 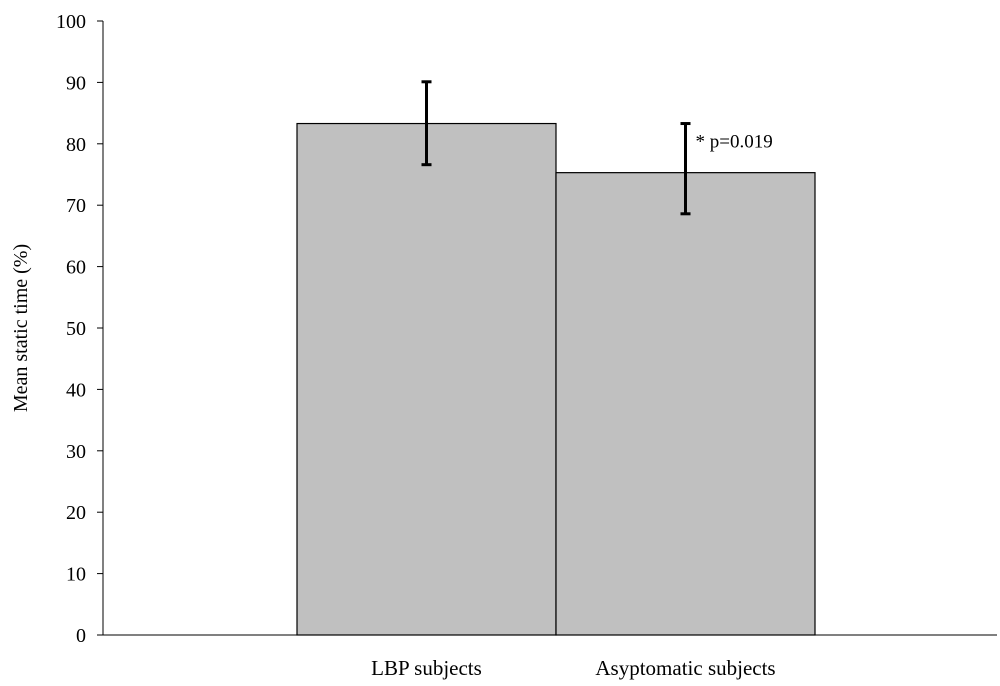 What do you see at coordinates (76, 390) in the screenshot?
I see `y-tick-label: 40` at bounding box center [76, 390].